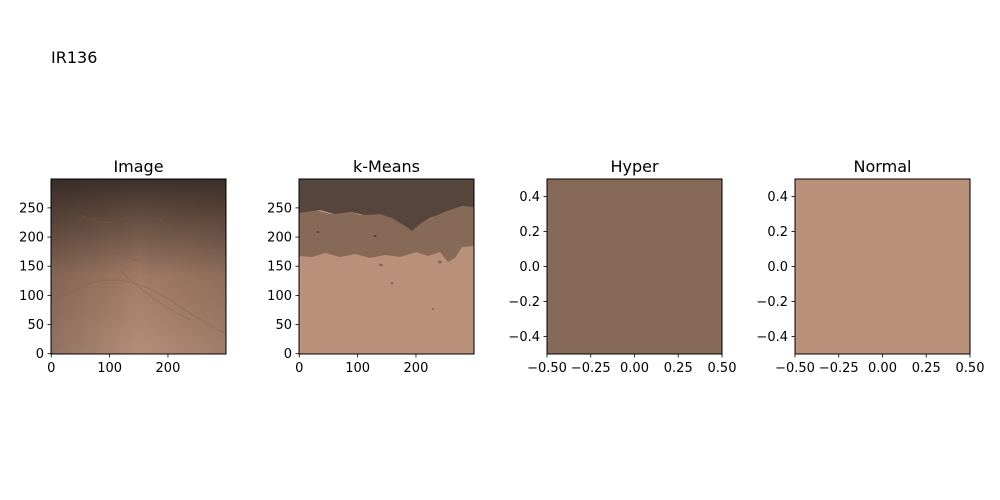 The height and width of the screenshot is (500, 1000). Describe the element at coordinates (138, 266) in the screenshot. I see `skin-image` at that location.